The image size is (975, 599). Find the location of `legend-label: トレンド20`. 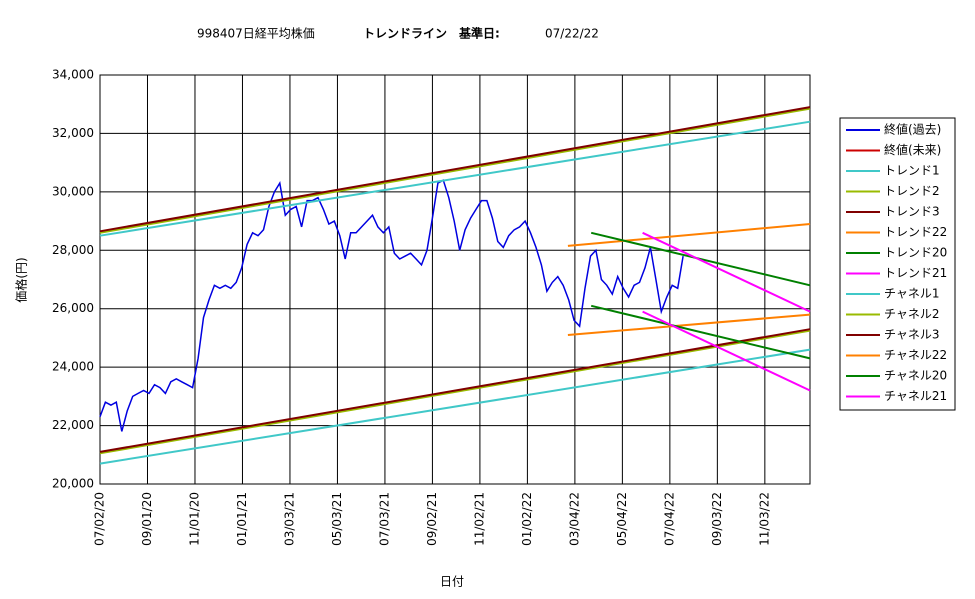

legend-label: トレンド20 is located at coordinates (915, 253).